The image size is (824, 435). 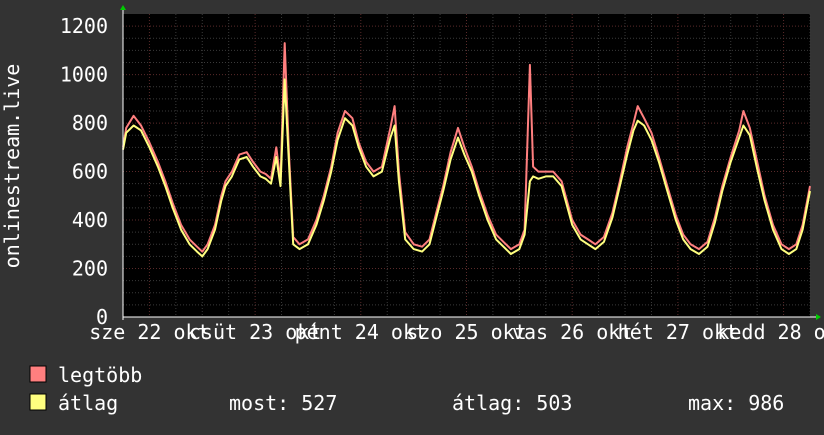 I want to click on x-tick-label: szo 25 okt, so click(x=466, y=332).